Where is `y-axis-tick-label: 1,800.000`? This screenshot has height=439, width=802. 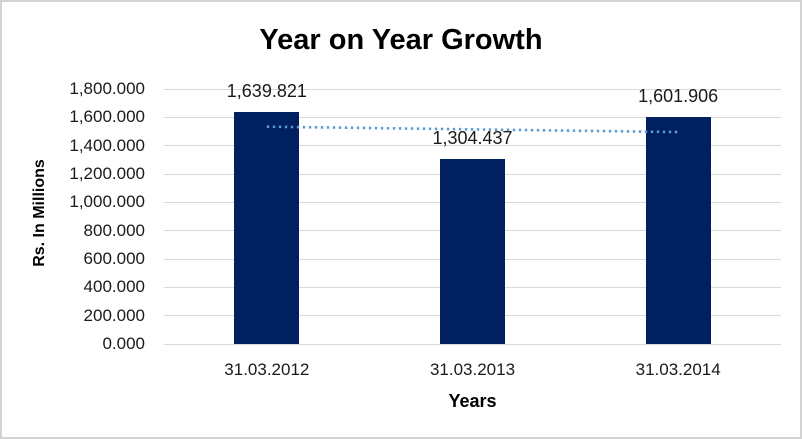 y-axis-tick-label: 1,800.000 is located at coordinates (107, 88).